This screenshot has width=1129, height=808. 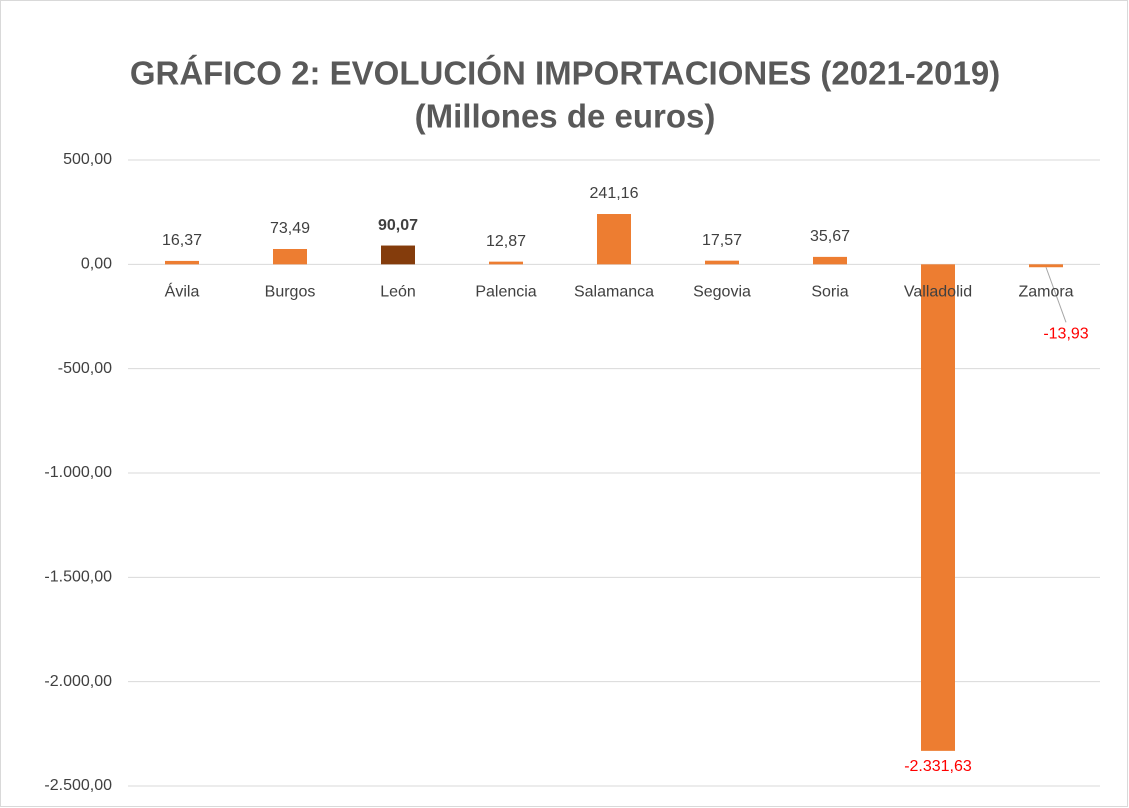 What do you see at coordinates (614, 193) in the screenshot?
I see `value-label: 241,16` at bounding box center [614, 193].